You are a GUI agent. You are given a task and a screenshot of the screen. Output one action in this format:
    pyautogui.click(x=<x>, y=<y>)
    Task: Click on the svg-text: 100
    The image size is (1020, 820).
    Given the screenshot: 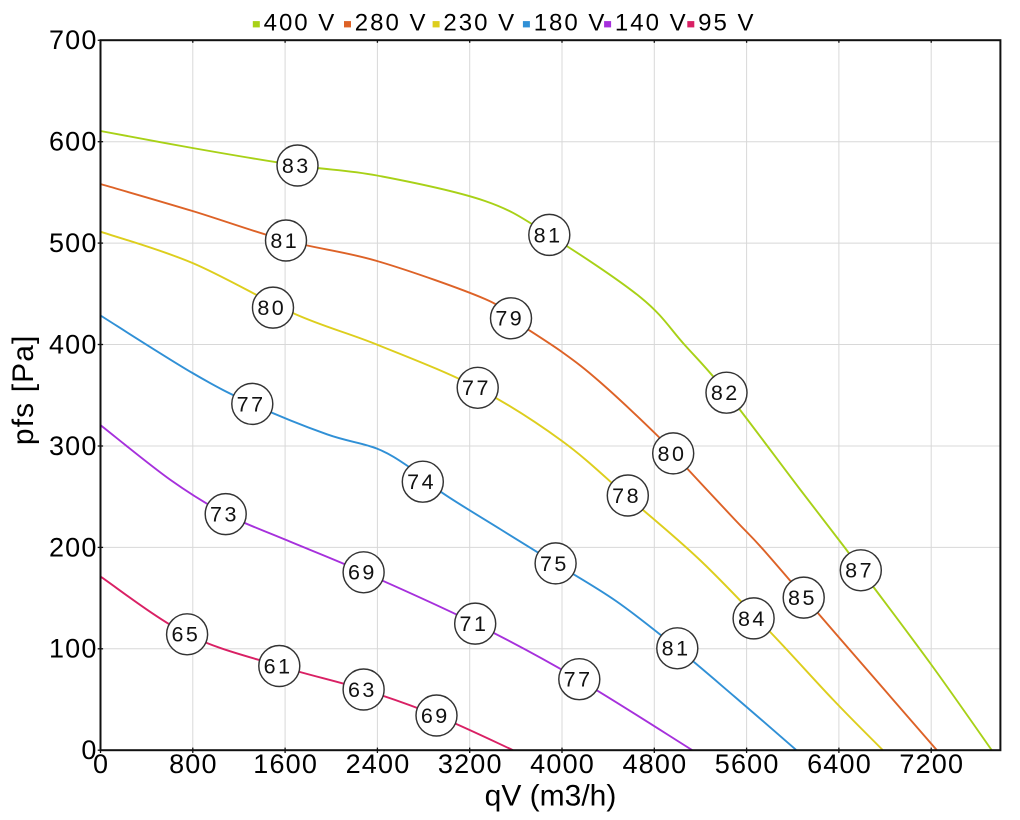 What is the action you would take?
    pyautogui.click(x=73, y=649)
    